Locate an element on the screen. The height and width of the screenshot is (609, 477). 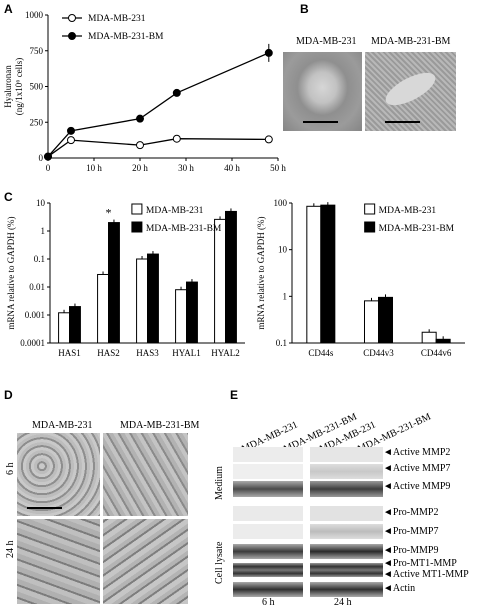
band-active-mmp9: ◄Active MMP9 is located at coordinates (417, 486).